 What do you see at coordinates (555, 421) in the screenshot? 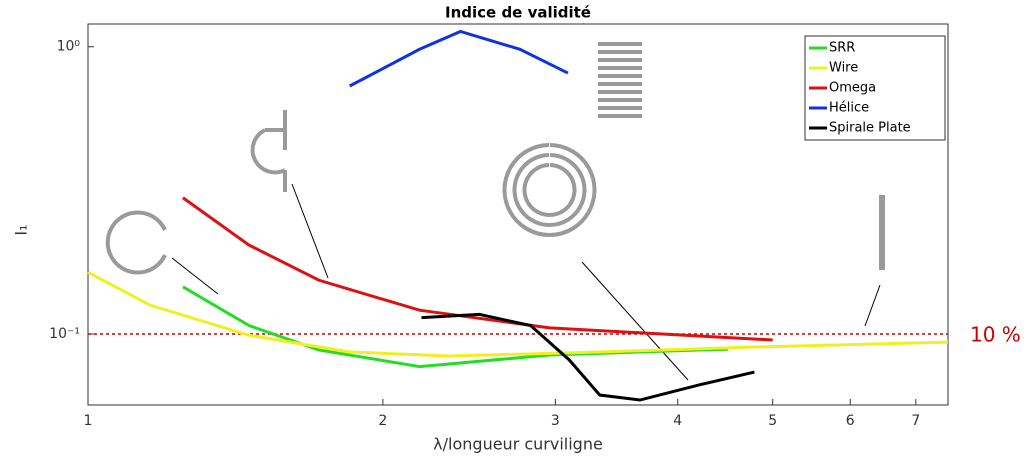
I see `x-tick-label: 3` at bounding box center [555, 421].